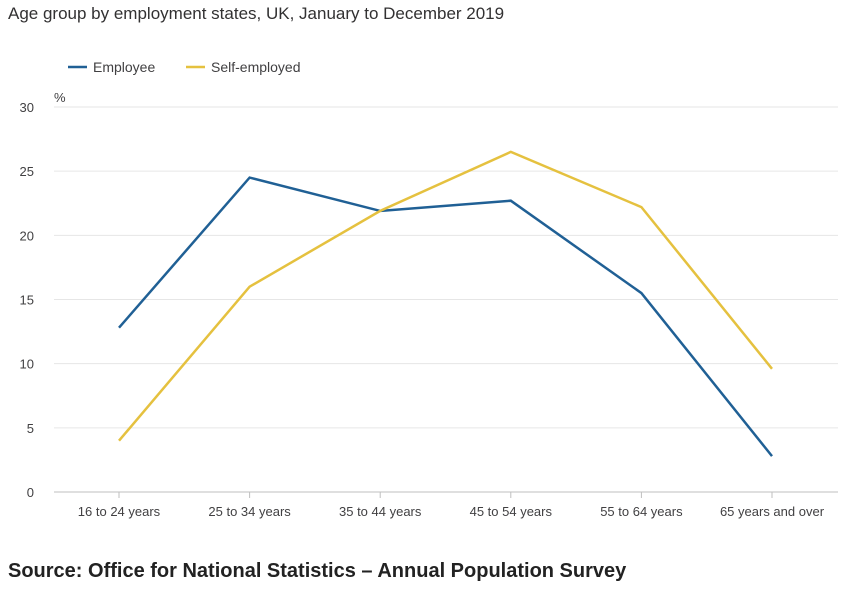 Image resolution: width=863 pixels, height=606 pixels. I want to click on y-tick-label: 10, so click(27, 364).